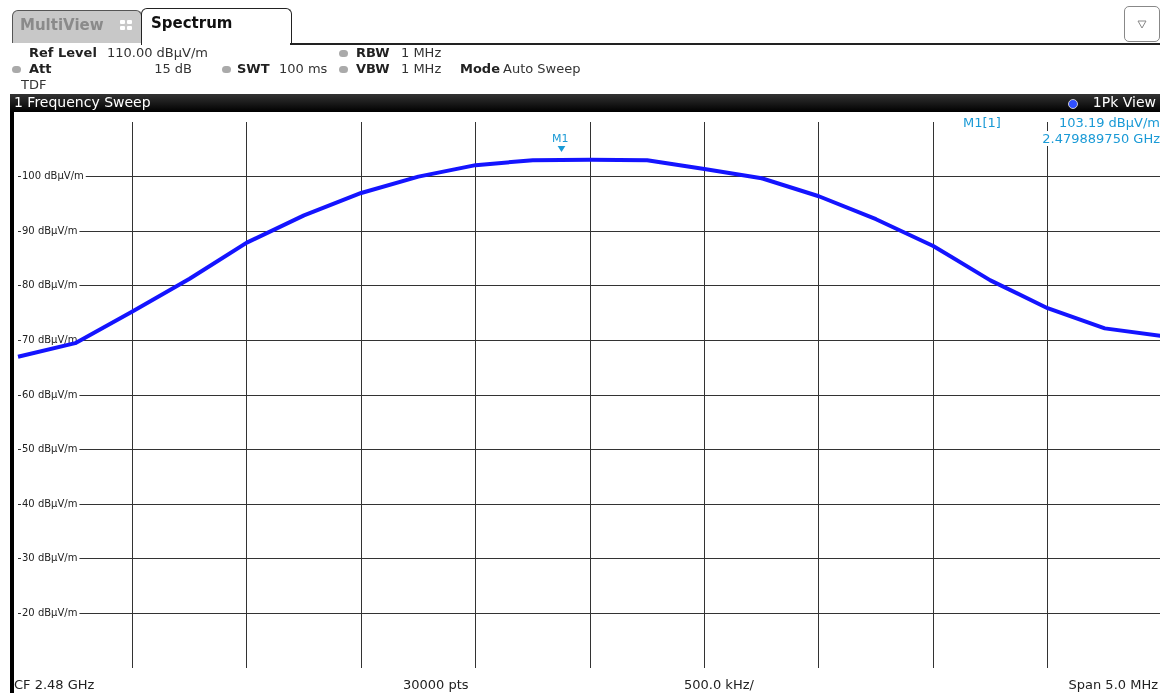 This screenshot has width=1160, height=693. Describe the element at coordinates (40, 68) in the screenshot. I see `text: Att` at that location.